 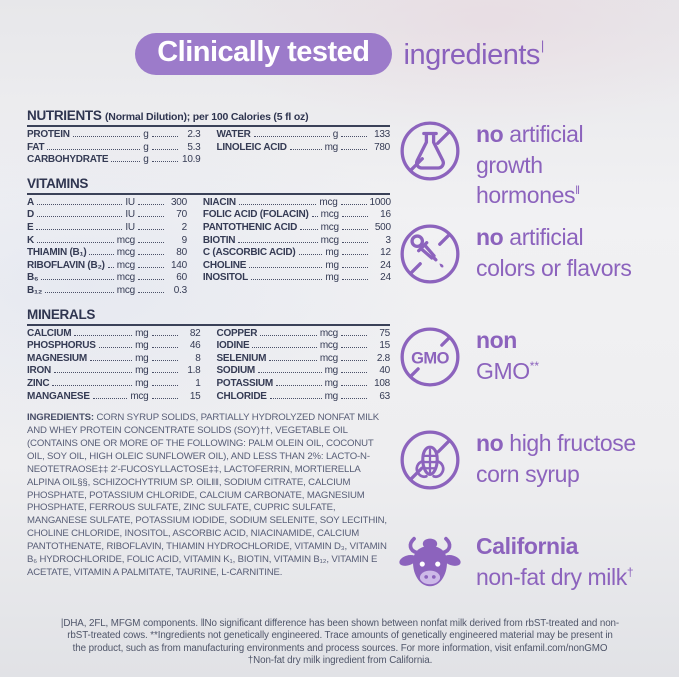 I want to click on nutrient-name: CARBOHYDRATE, so click(x=68, y=160).